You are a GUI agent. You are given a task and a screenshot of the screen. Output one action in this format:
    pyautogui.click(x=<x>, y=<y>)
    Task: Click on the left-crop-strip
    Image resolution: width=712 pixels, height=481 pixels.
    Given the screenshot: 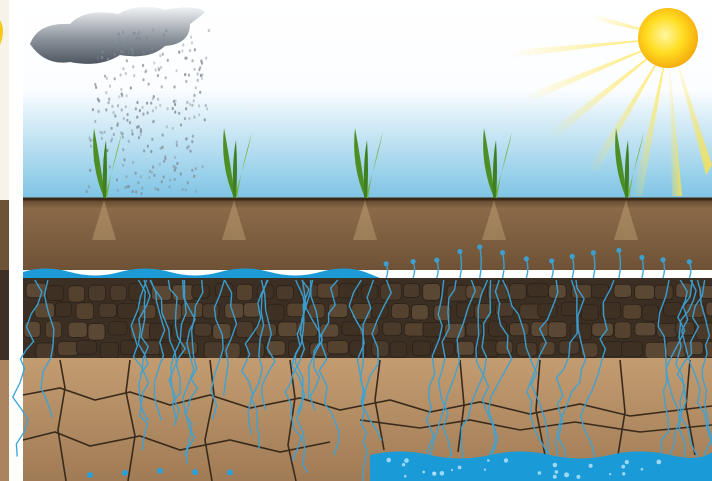 What is the action you would take?
    pyautogui.click(x=4, y=240)
    